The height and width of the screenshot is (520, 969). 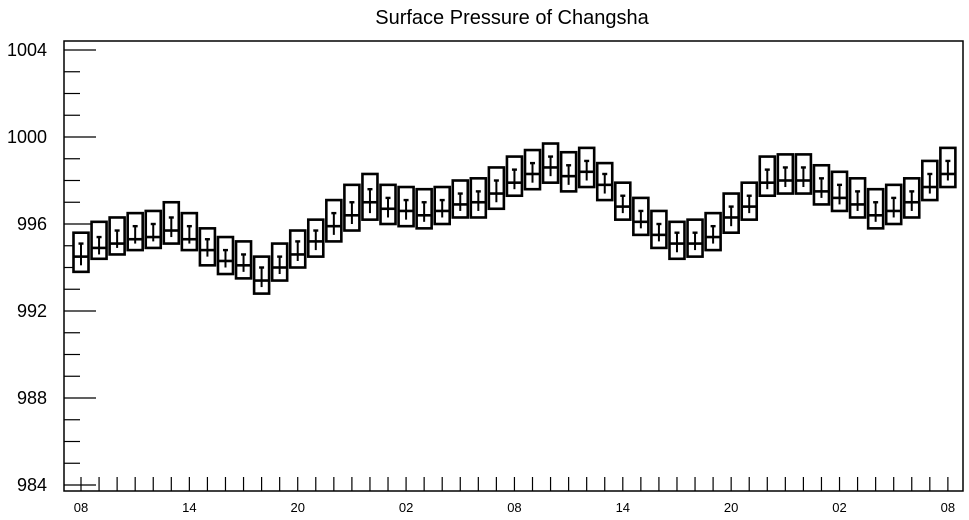 What do you see at coordinates (32, 485) in the screenshot?
I see `y-tick-label: 984` at bounding box center [32, 485].